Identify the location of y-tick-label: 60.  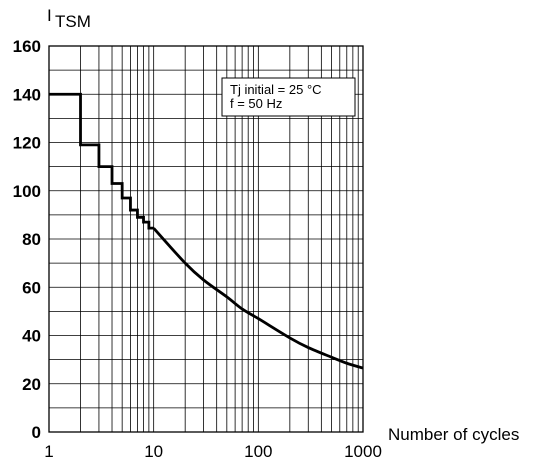
(31, 287).